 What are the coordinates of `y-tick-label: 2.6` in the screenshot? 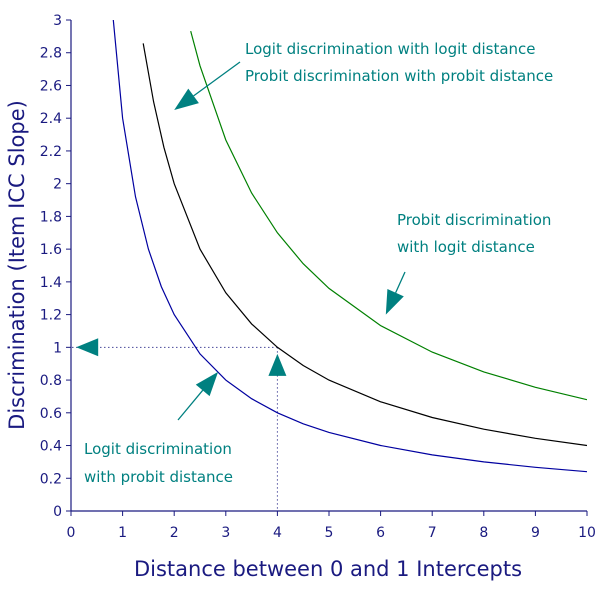 It's located at (51, 86).